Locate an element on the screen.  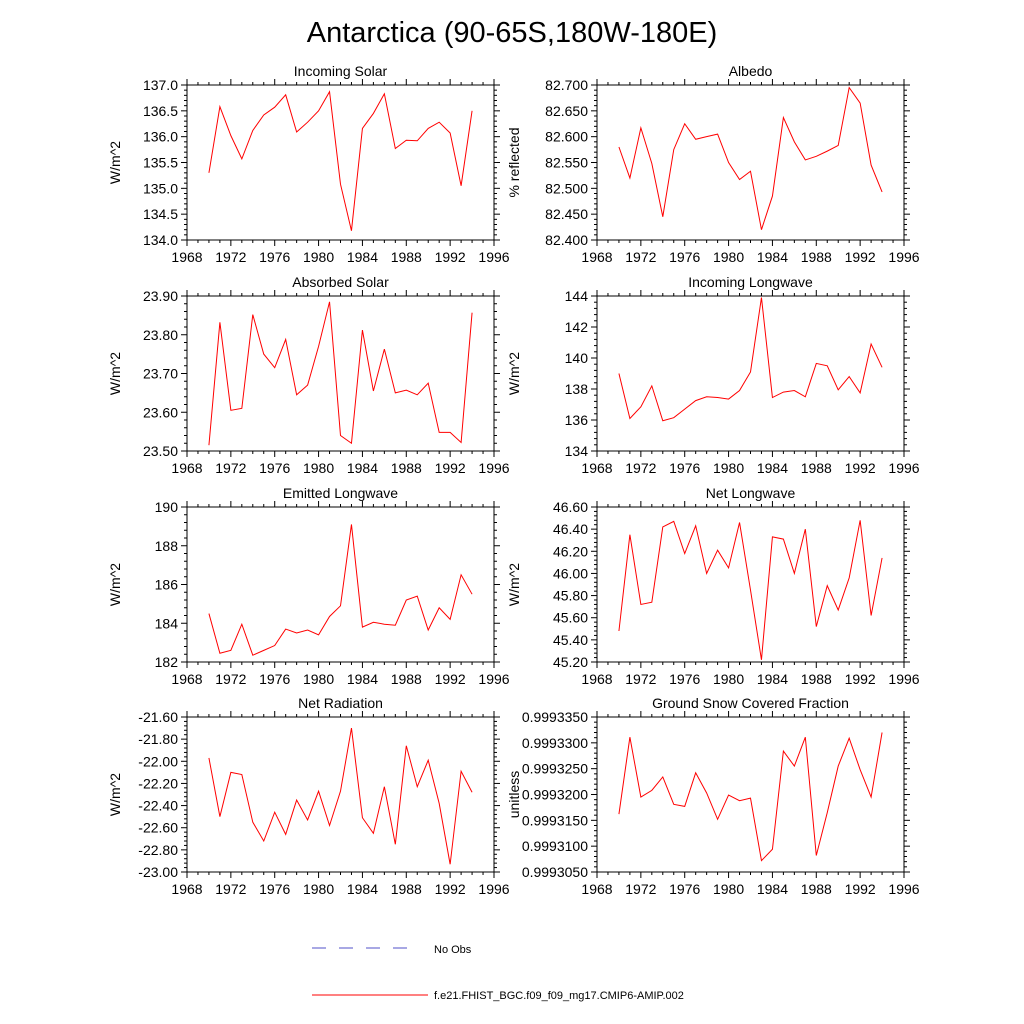
panel-title: Emitted Longwave is located at coordinates (340, 493).